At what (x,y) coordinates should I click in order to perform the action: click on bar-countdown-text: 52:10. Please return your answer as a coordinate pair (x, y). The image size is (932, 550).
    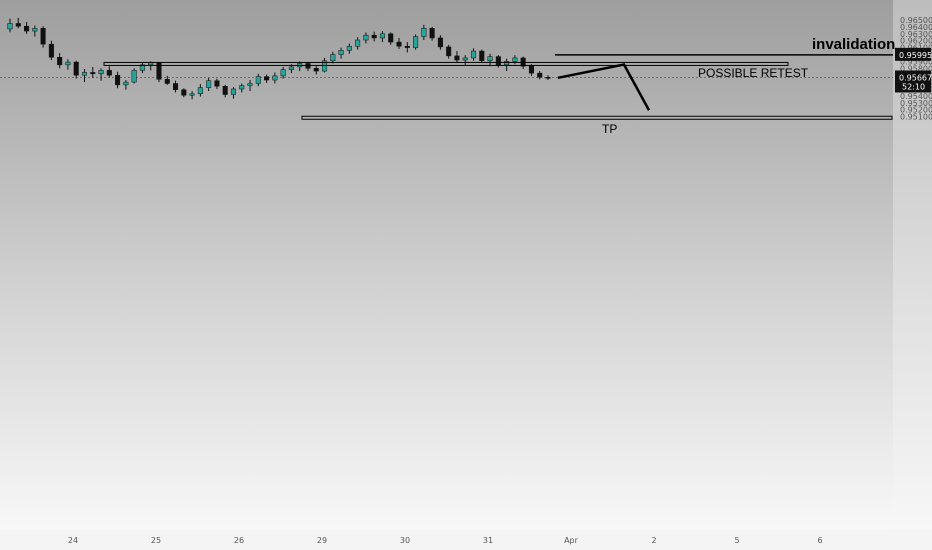
    Looking at the image, I should click on (913, 86).